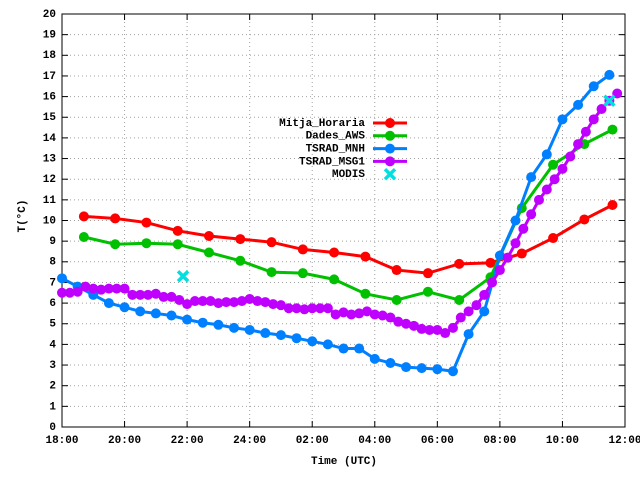  What do you see at coordinates (52, 366) in the screenshot?
I see `y-tick-label: 3` at bounding box center [52, 366].